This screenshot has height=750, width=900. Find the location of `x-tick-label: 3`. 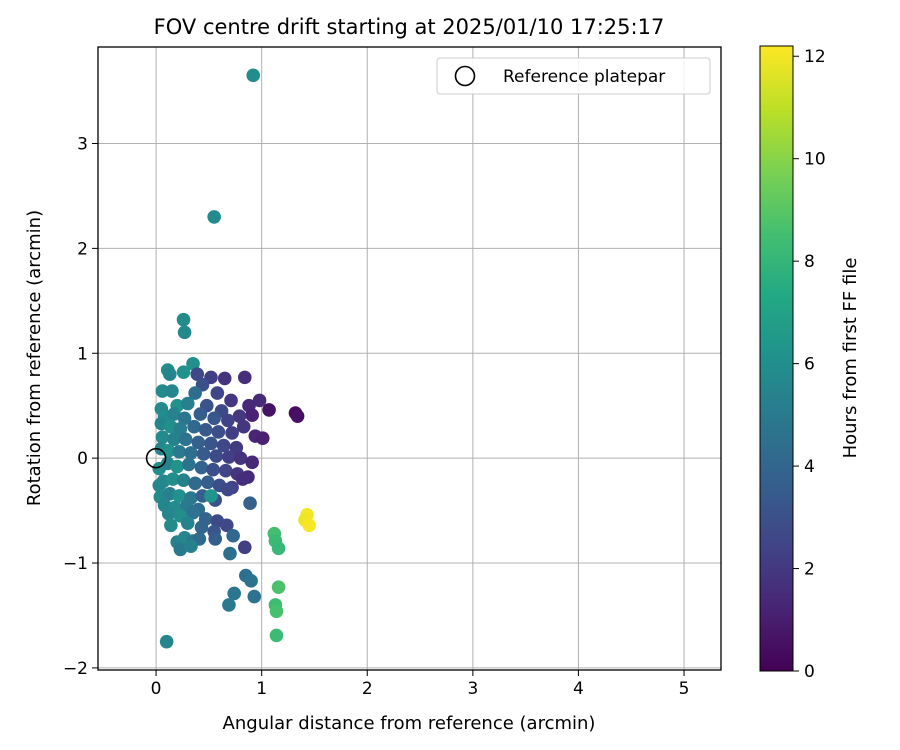

x-tick-label: 3 is located at coordinates (472, 689).